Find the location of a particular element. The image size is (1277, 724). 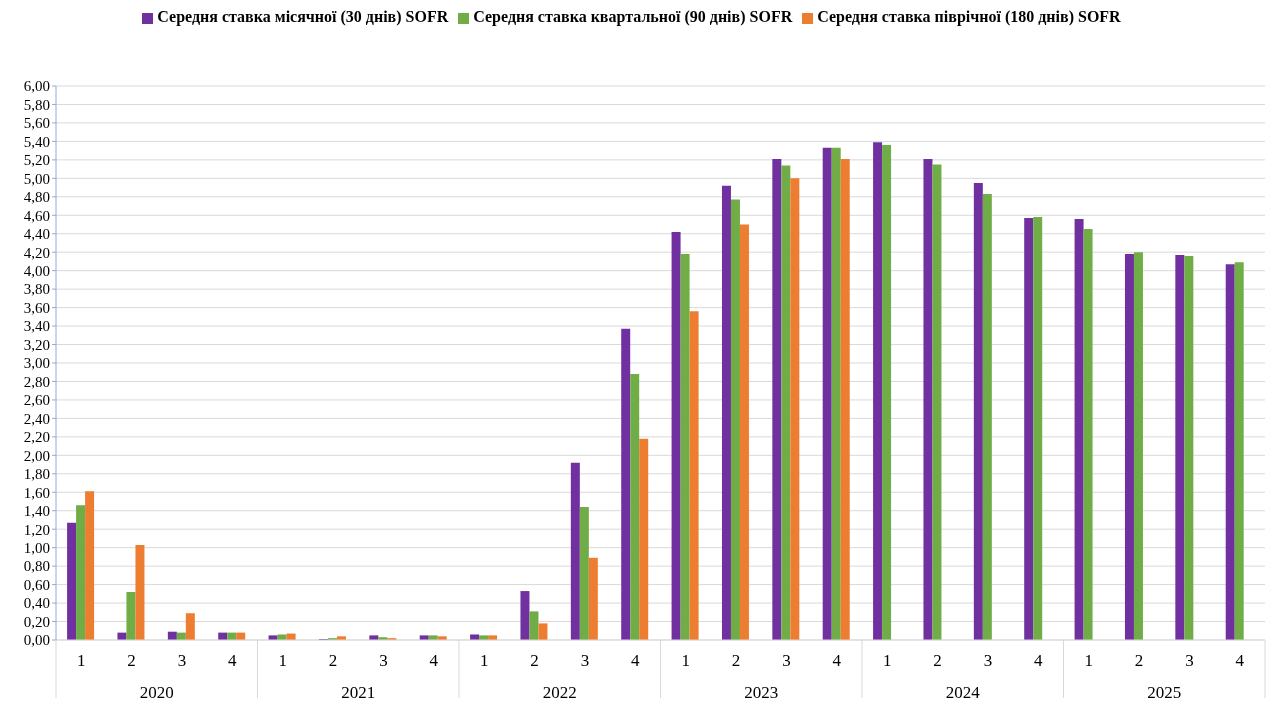

y-tick-label: 2,00 is located at coordinates (36, 455).